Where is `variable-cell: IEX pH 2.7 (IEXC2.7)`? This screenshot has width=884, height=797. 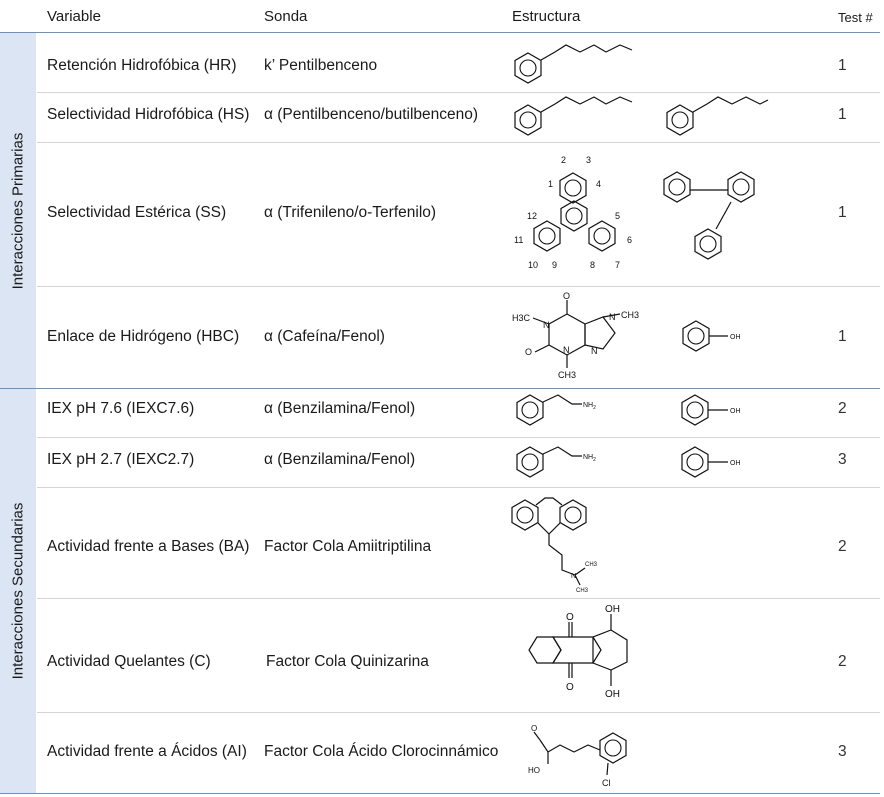
variable-cell: IEX pH 2.7 (IEXC2.7) is located at coordinates (121, 459).